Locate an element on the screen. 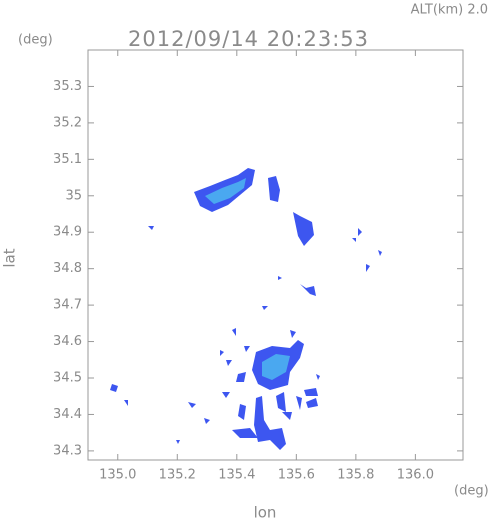 This screenshot has width=491, height=521. x-tick-label: 135.2 is located at coordinates (177, 475).